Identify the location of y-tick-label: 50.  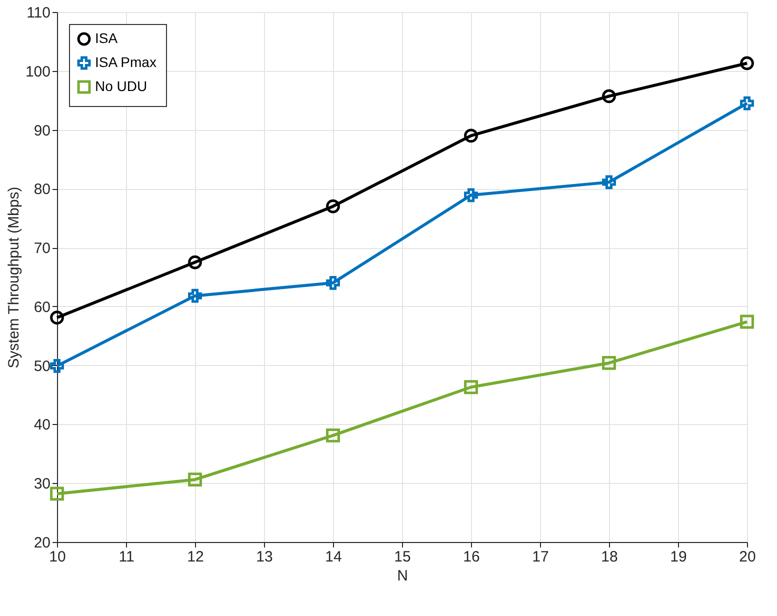
(42, 366).